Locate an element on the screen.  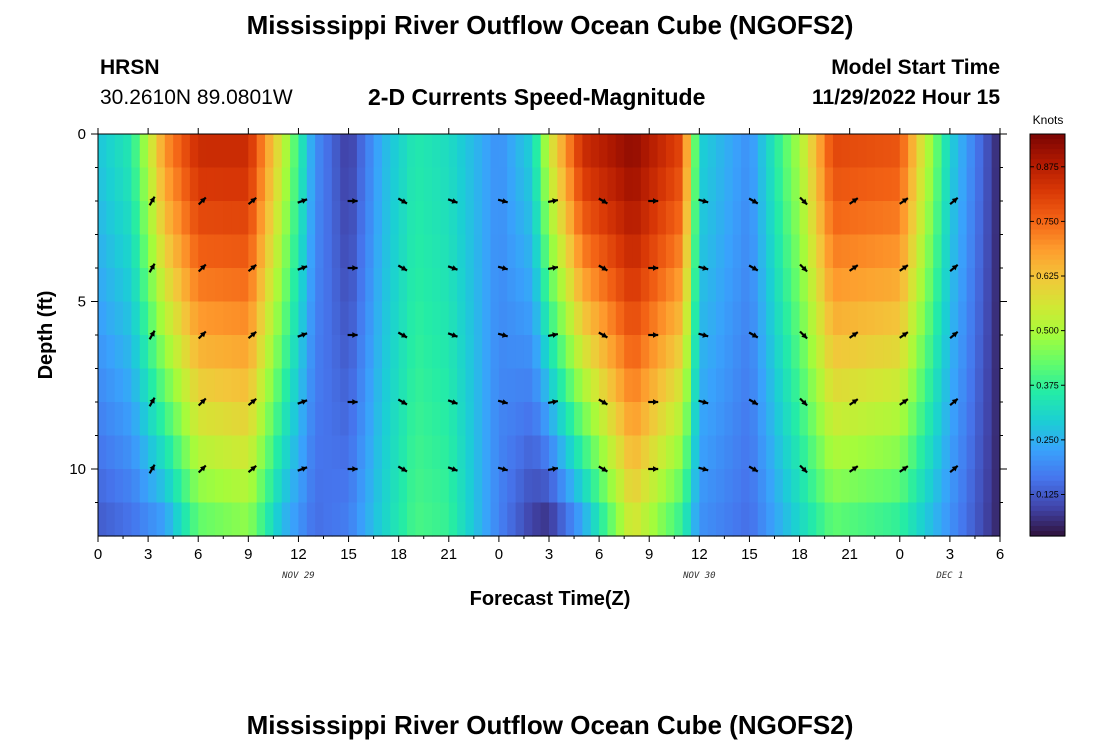
x-tick-label: 0 is located at coordinates (900, 554).